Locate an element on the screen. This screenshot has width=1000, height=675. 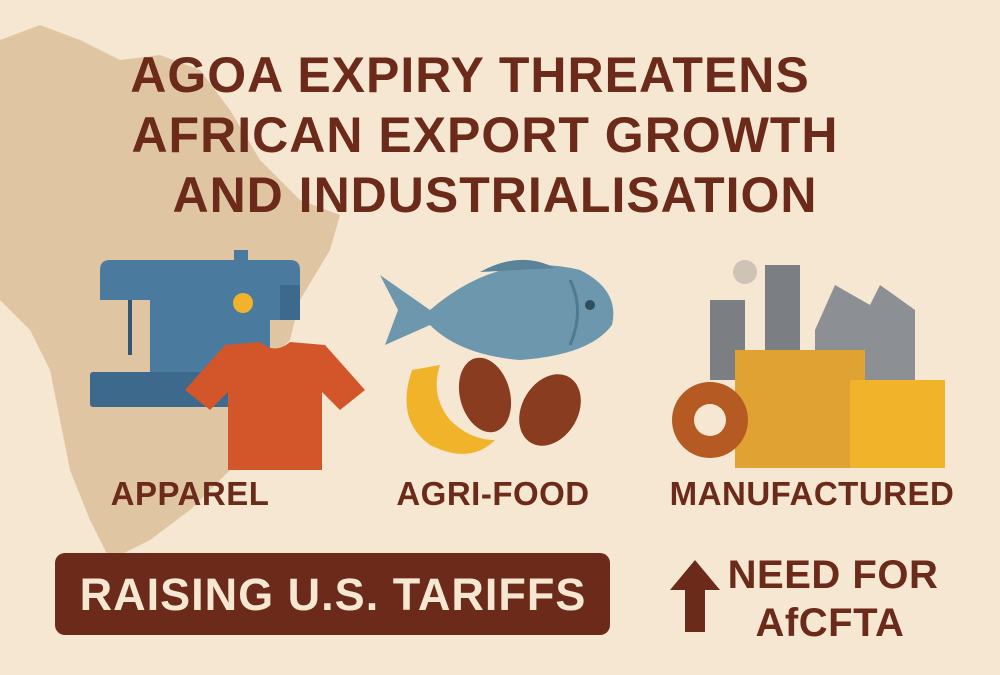
callout-line: AfCFTA is located at coordinates (830, 623).